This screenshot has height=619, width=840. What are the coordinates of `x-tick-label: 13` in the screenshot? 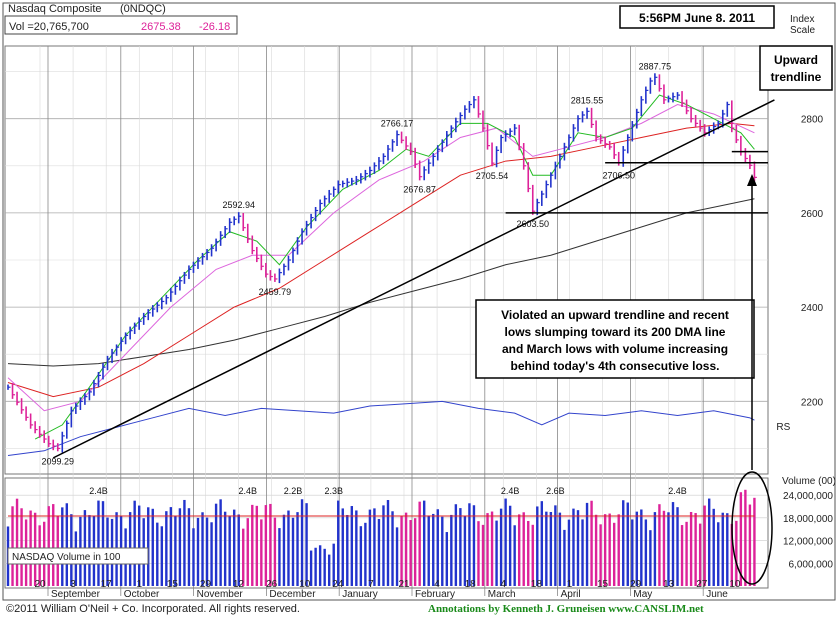 It's located at (669, 584).